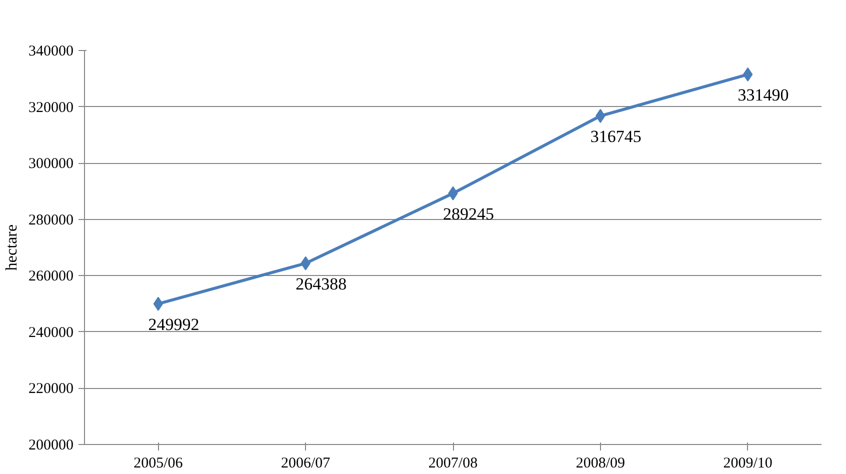  I want to click on y-tick-label: 280000, so click(51, 220).